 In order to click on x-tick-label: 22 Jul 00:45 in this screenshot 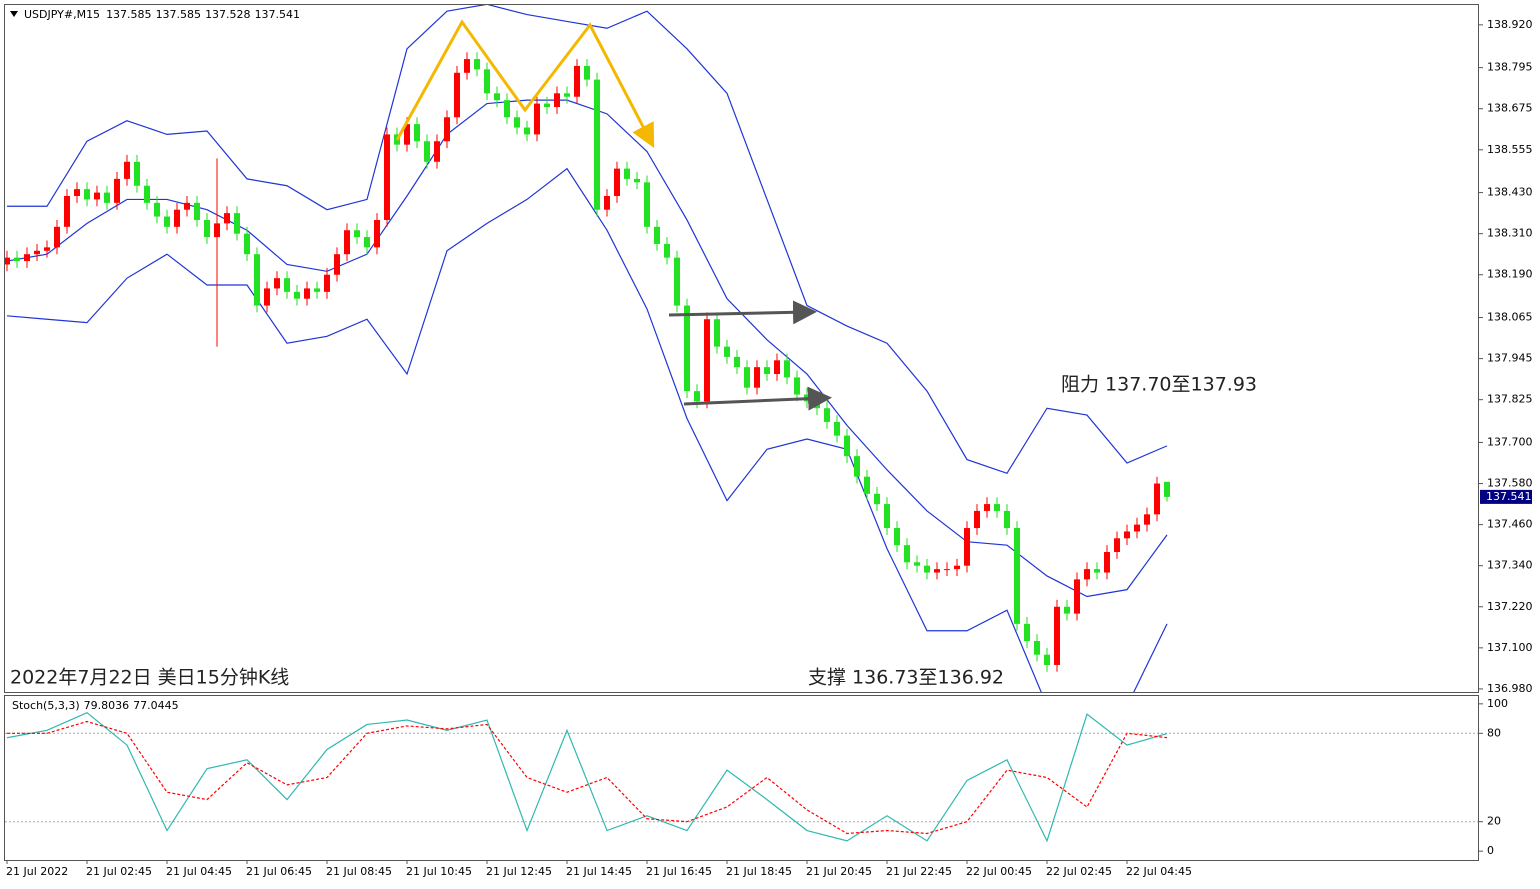, I will do `click(999, 871)`.